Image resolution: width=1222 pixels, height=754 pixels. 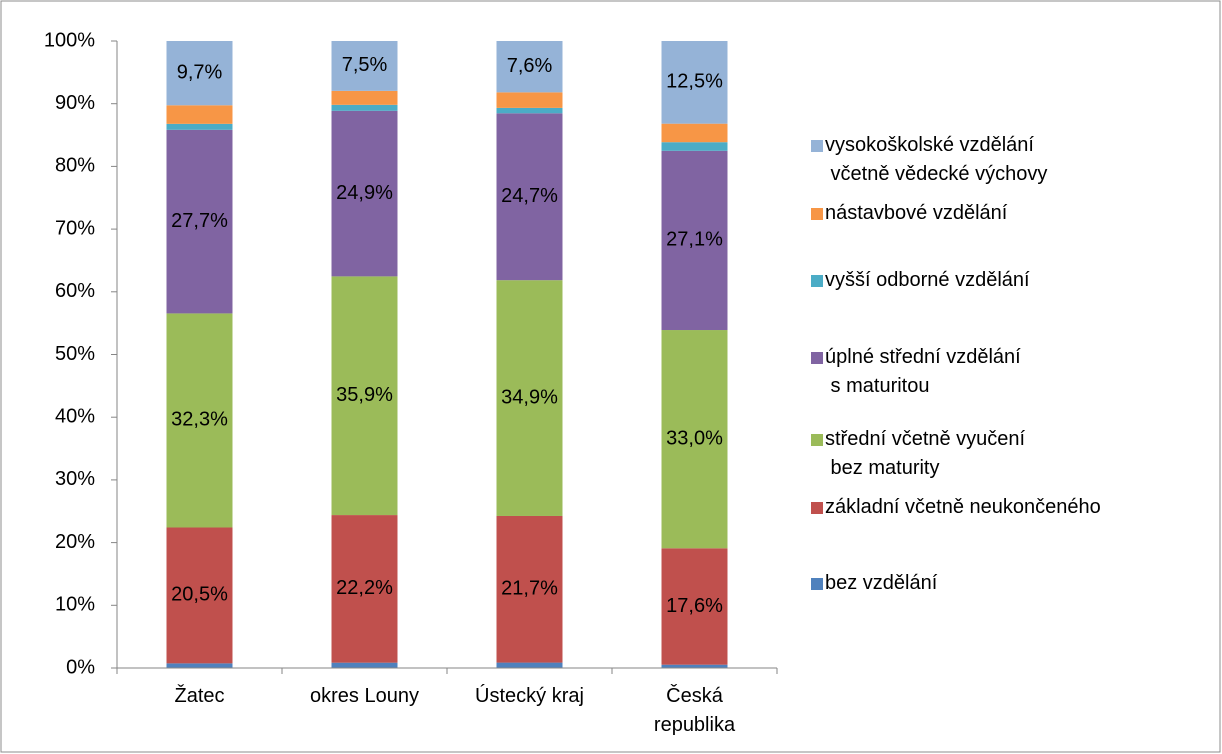 I want to click on data-label: 12,5%, so click(x=694, y=82).